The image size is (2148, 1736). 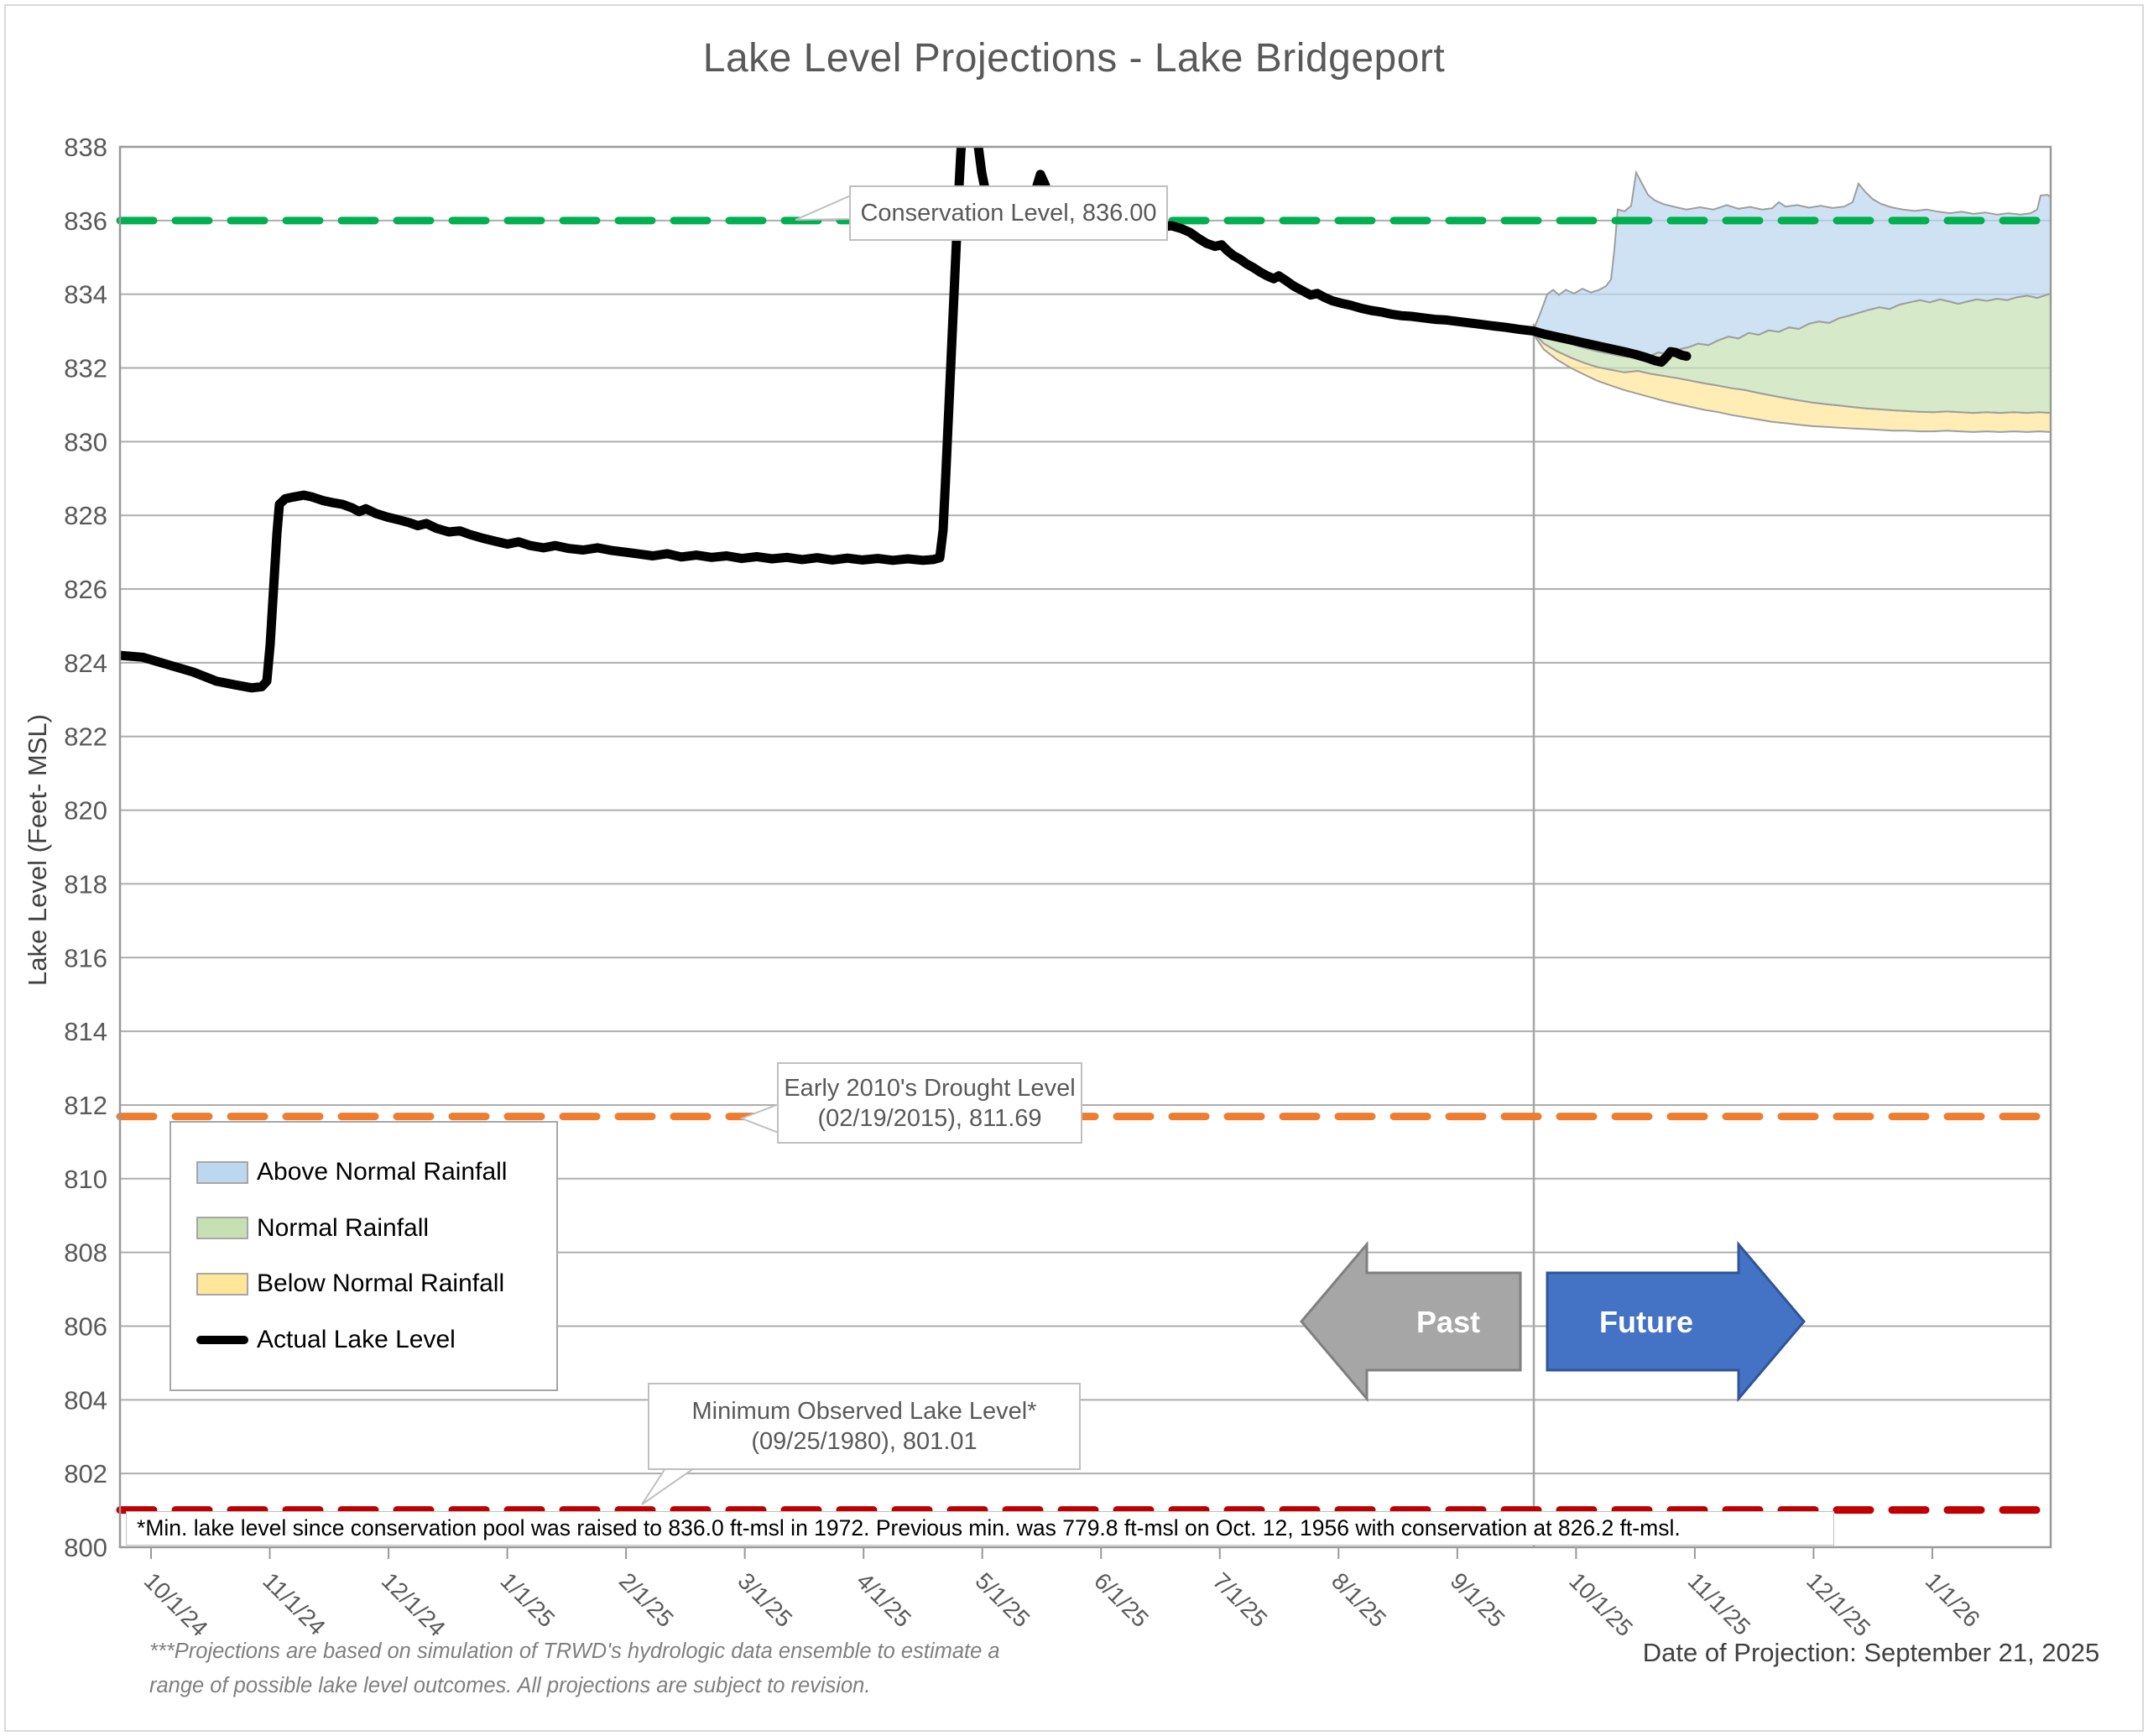 I want to click on past-arrow, so click(x=1411, y=1322).